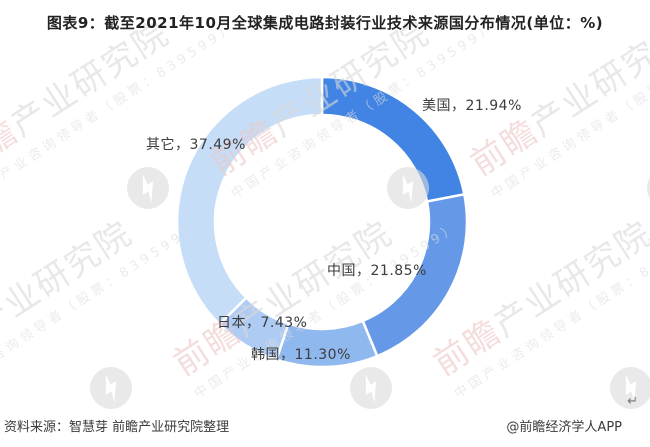 The image size is (650, 447). I want to click on segment-label-japan: 日本，7.43%, so click(262, 323).